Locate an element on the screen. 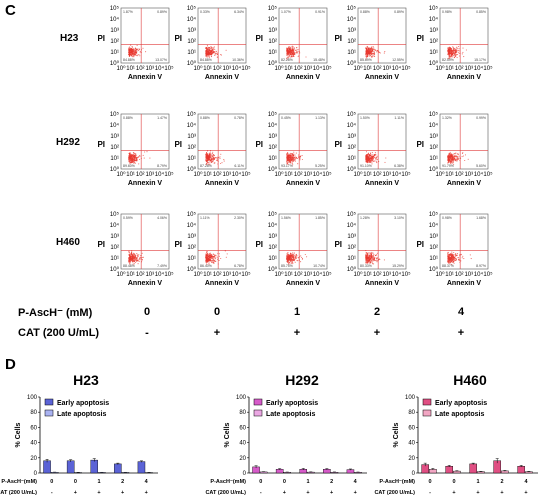 The width and height of the screenshot is (550, 503). x-tick-label: 10⁴ is located at coordinates (160, 68).